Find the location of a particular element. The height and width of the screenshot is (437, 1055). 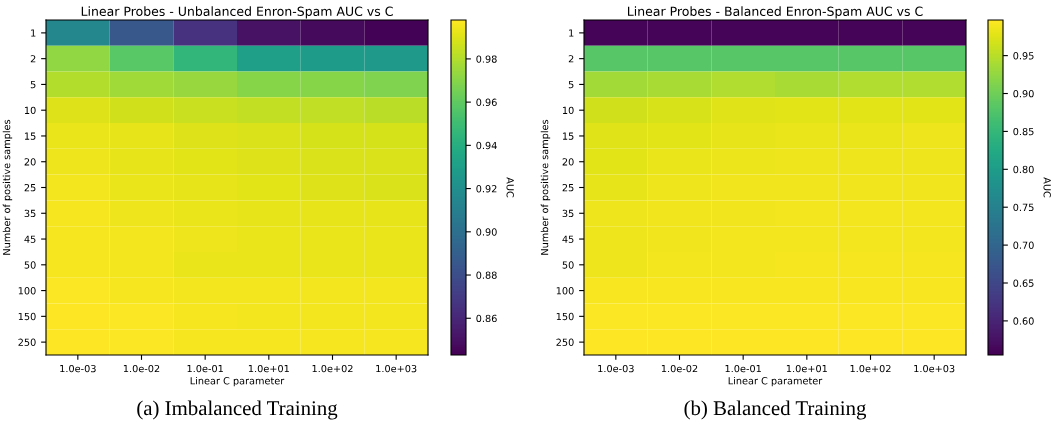

color-bar-label: 0.96 is located at coordinates (486, 102).